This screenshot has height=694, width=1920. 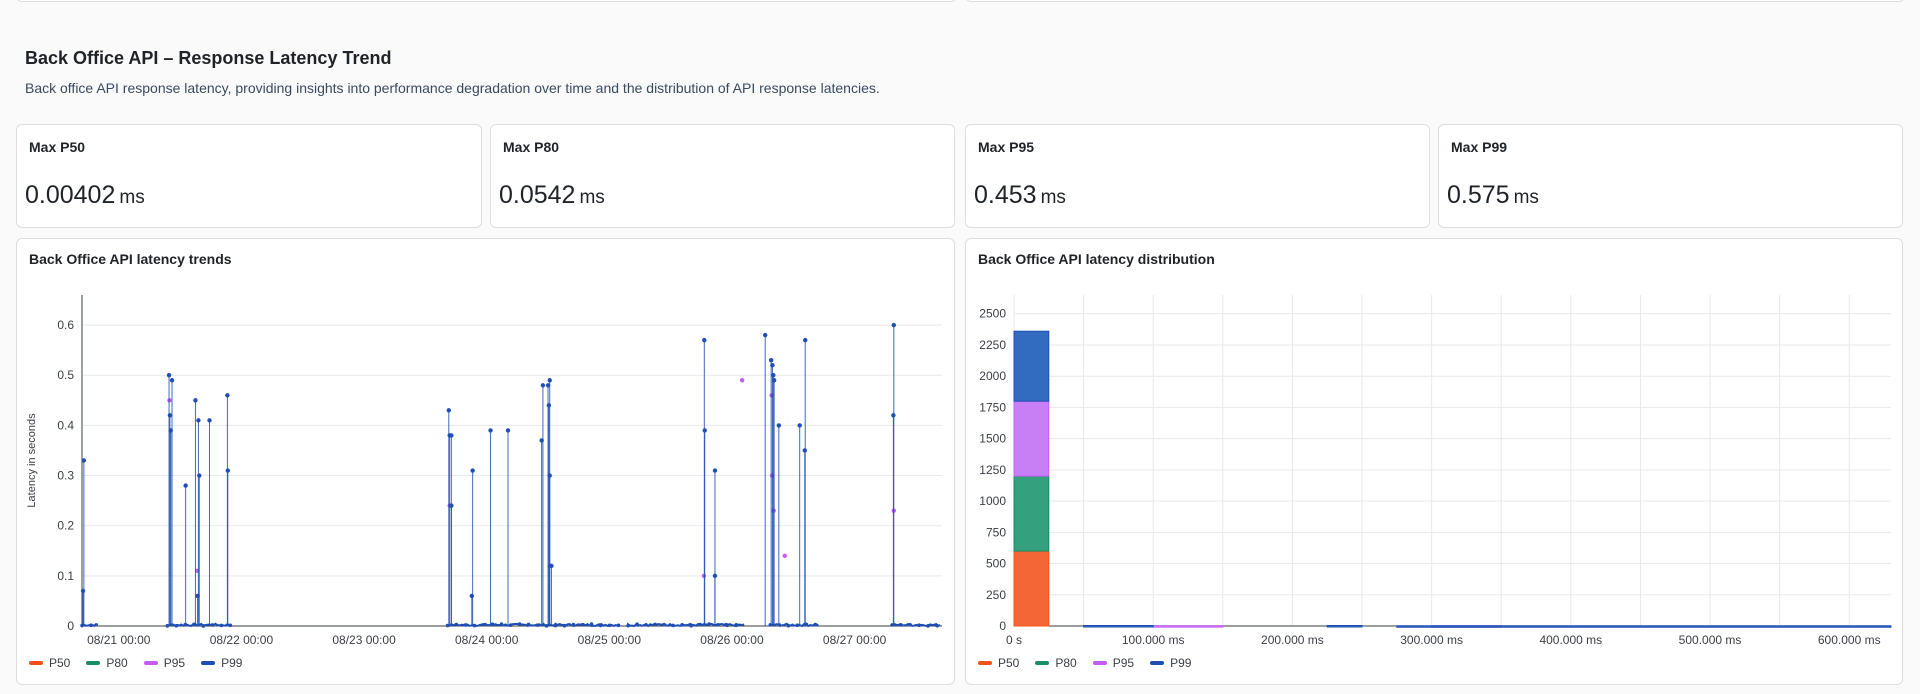 What do you see at coordinates (992, 501) in the screenshot?
I see `y-tick-label: 1000` at bounding box center [992, 501].